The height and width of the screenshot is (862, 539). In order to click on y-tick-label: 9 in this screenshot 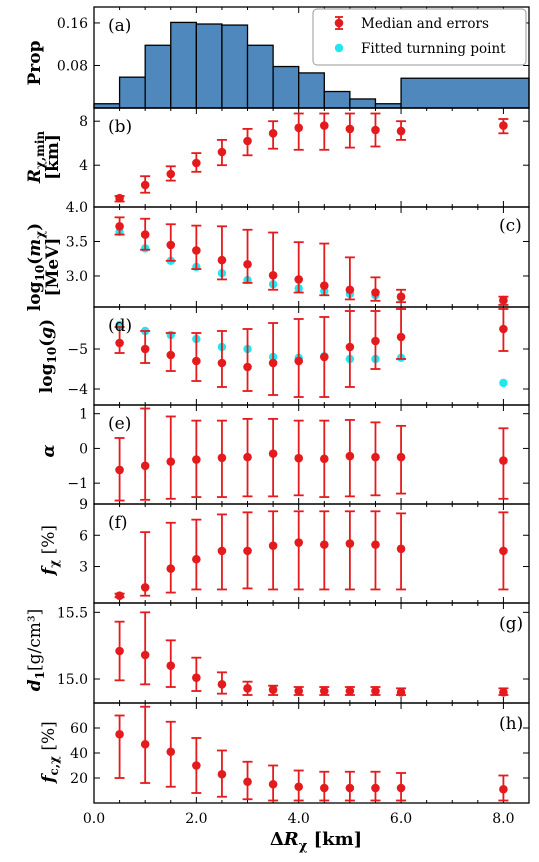, I will do `click(83, 505)`.